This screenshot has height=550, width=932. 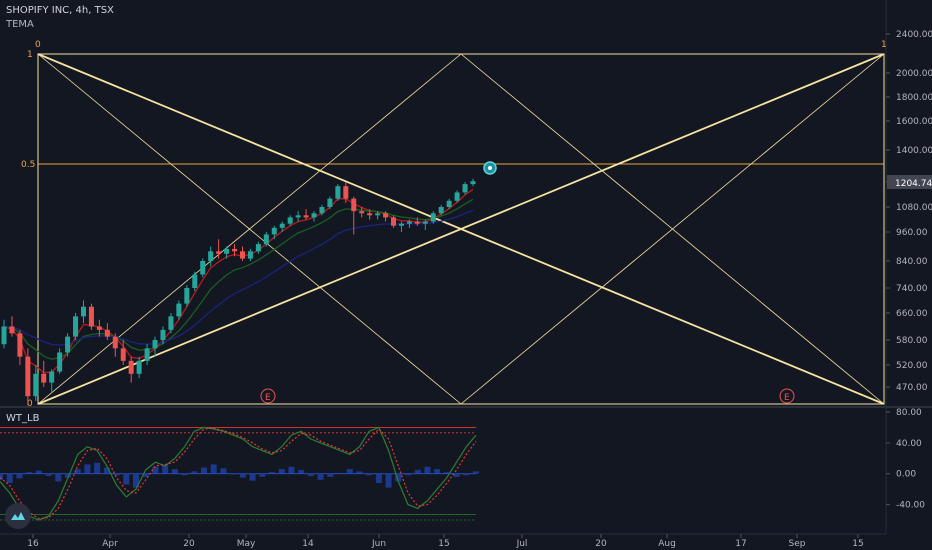 I want to click on earnings-circle-icon, so click(x=268, y=396).